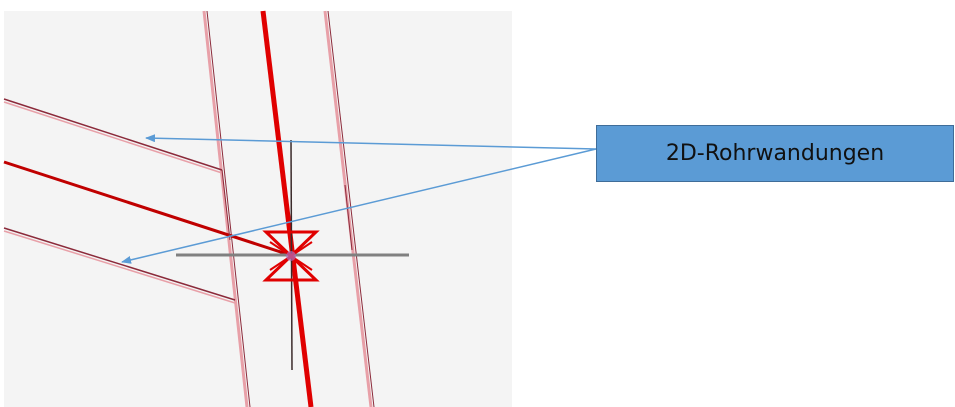  Describe the element at coordinates (291, 256) in the screenshot. I see `valve-icon` at that location.